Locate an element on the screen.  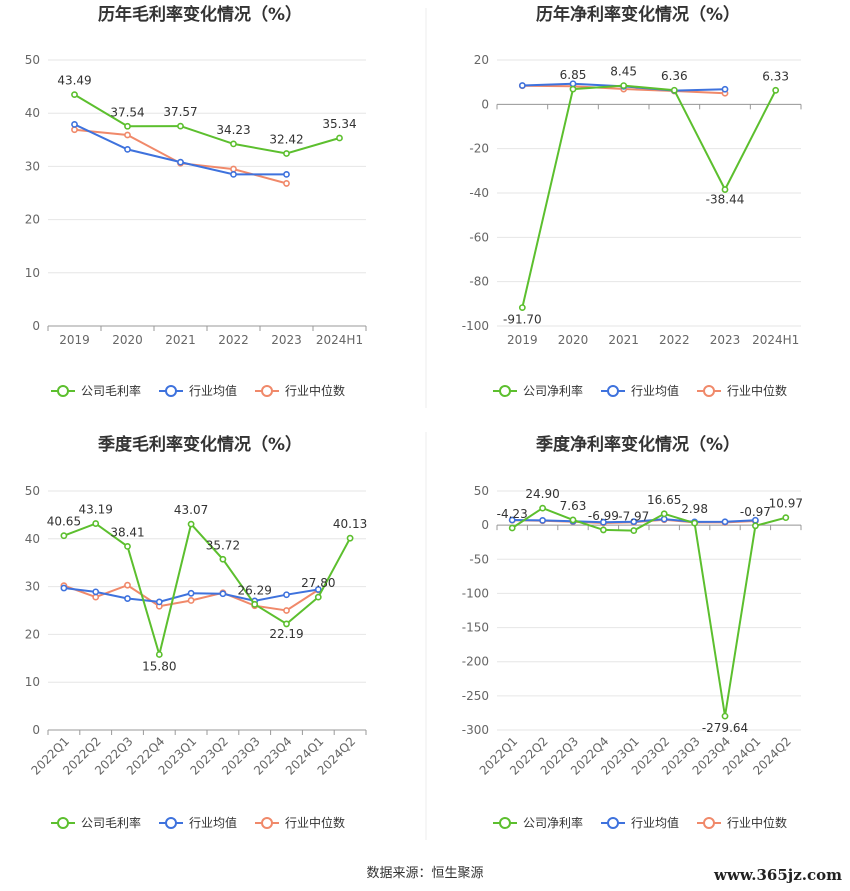
data-label: 6.85 is located at coordinates (573, 75).